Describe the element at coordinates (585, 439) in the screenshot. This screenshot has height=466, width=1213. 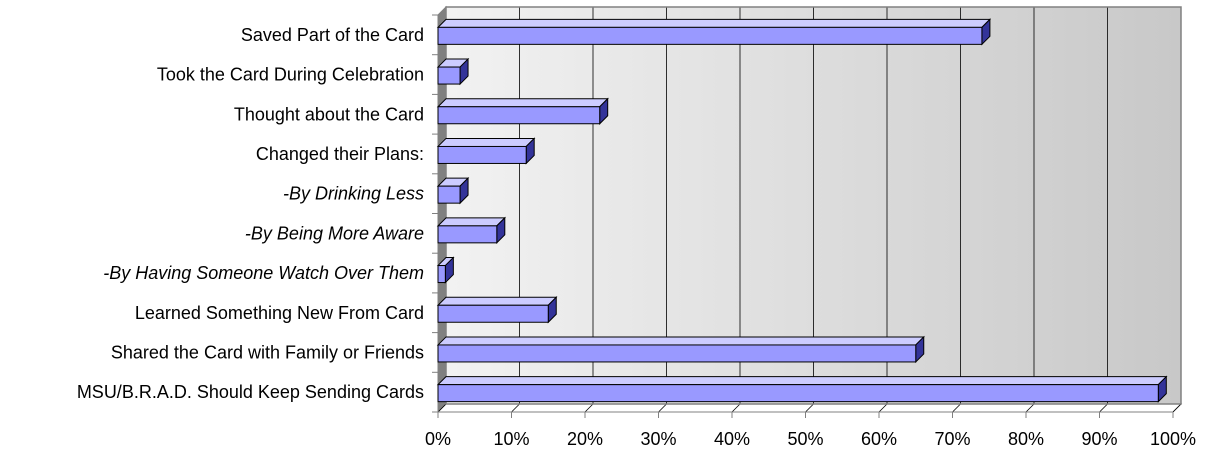
I see `x-tick-label: 20%` at that location.